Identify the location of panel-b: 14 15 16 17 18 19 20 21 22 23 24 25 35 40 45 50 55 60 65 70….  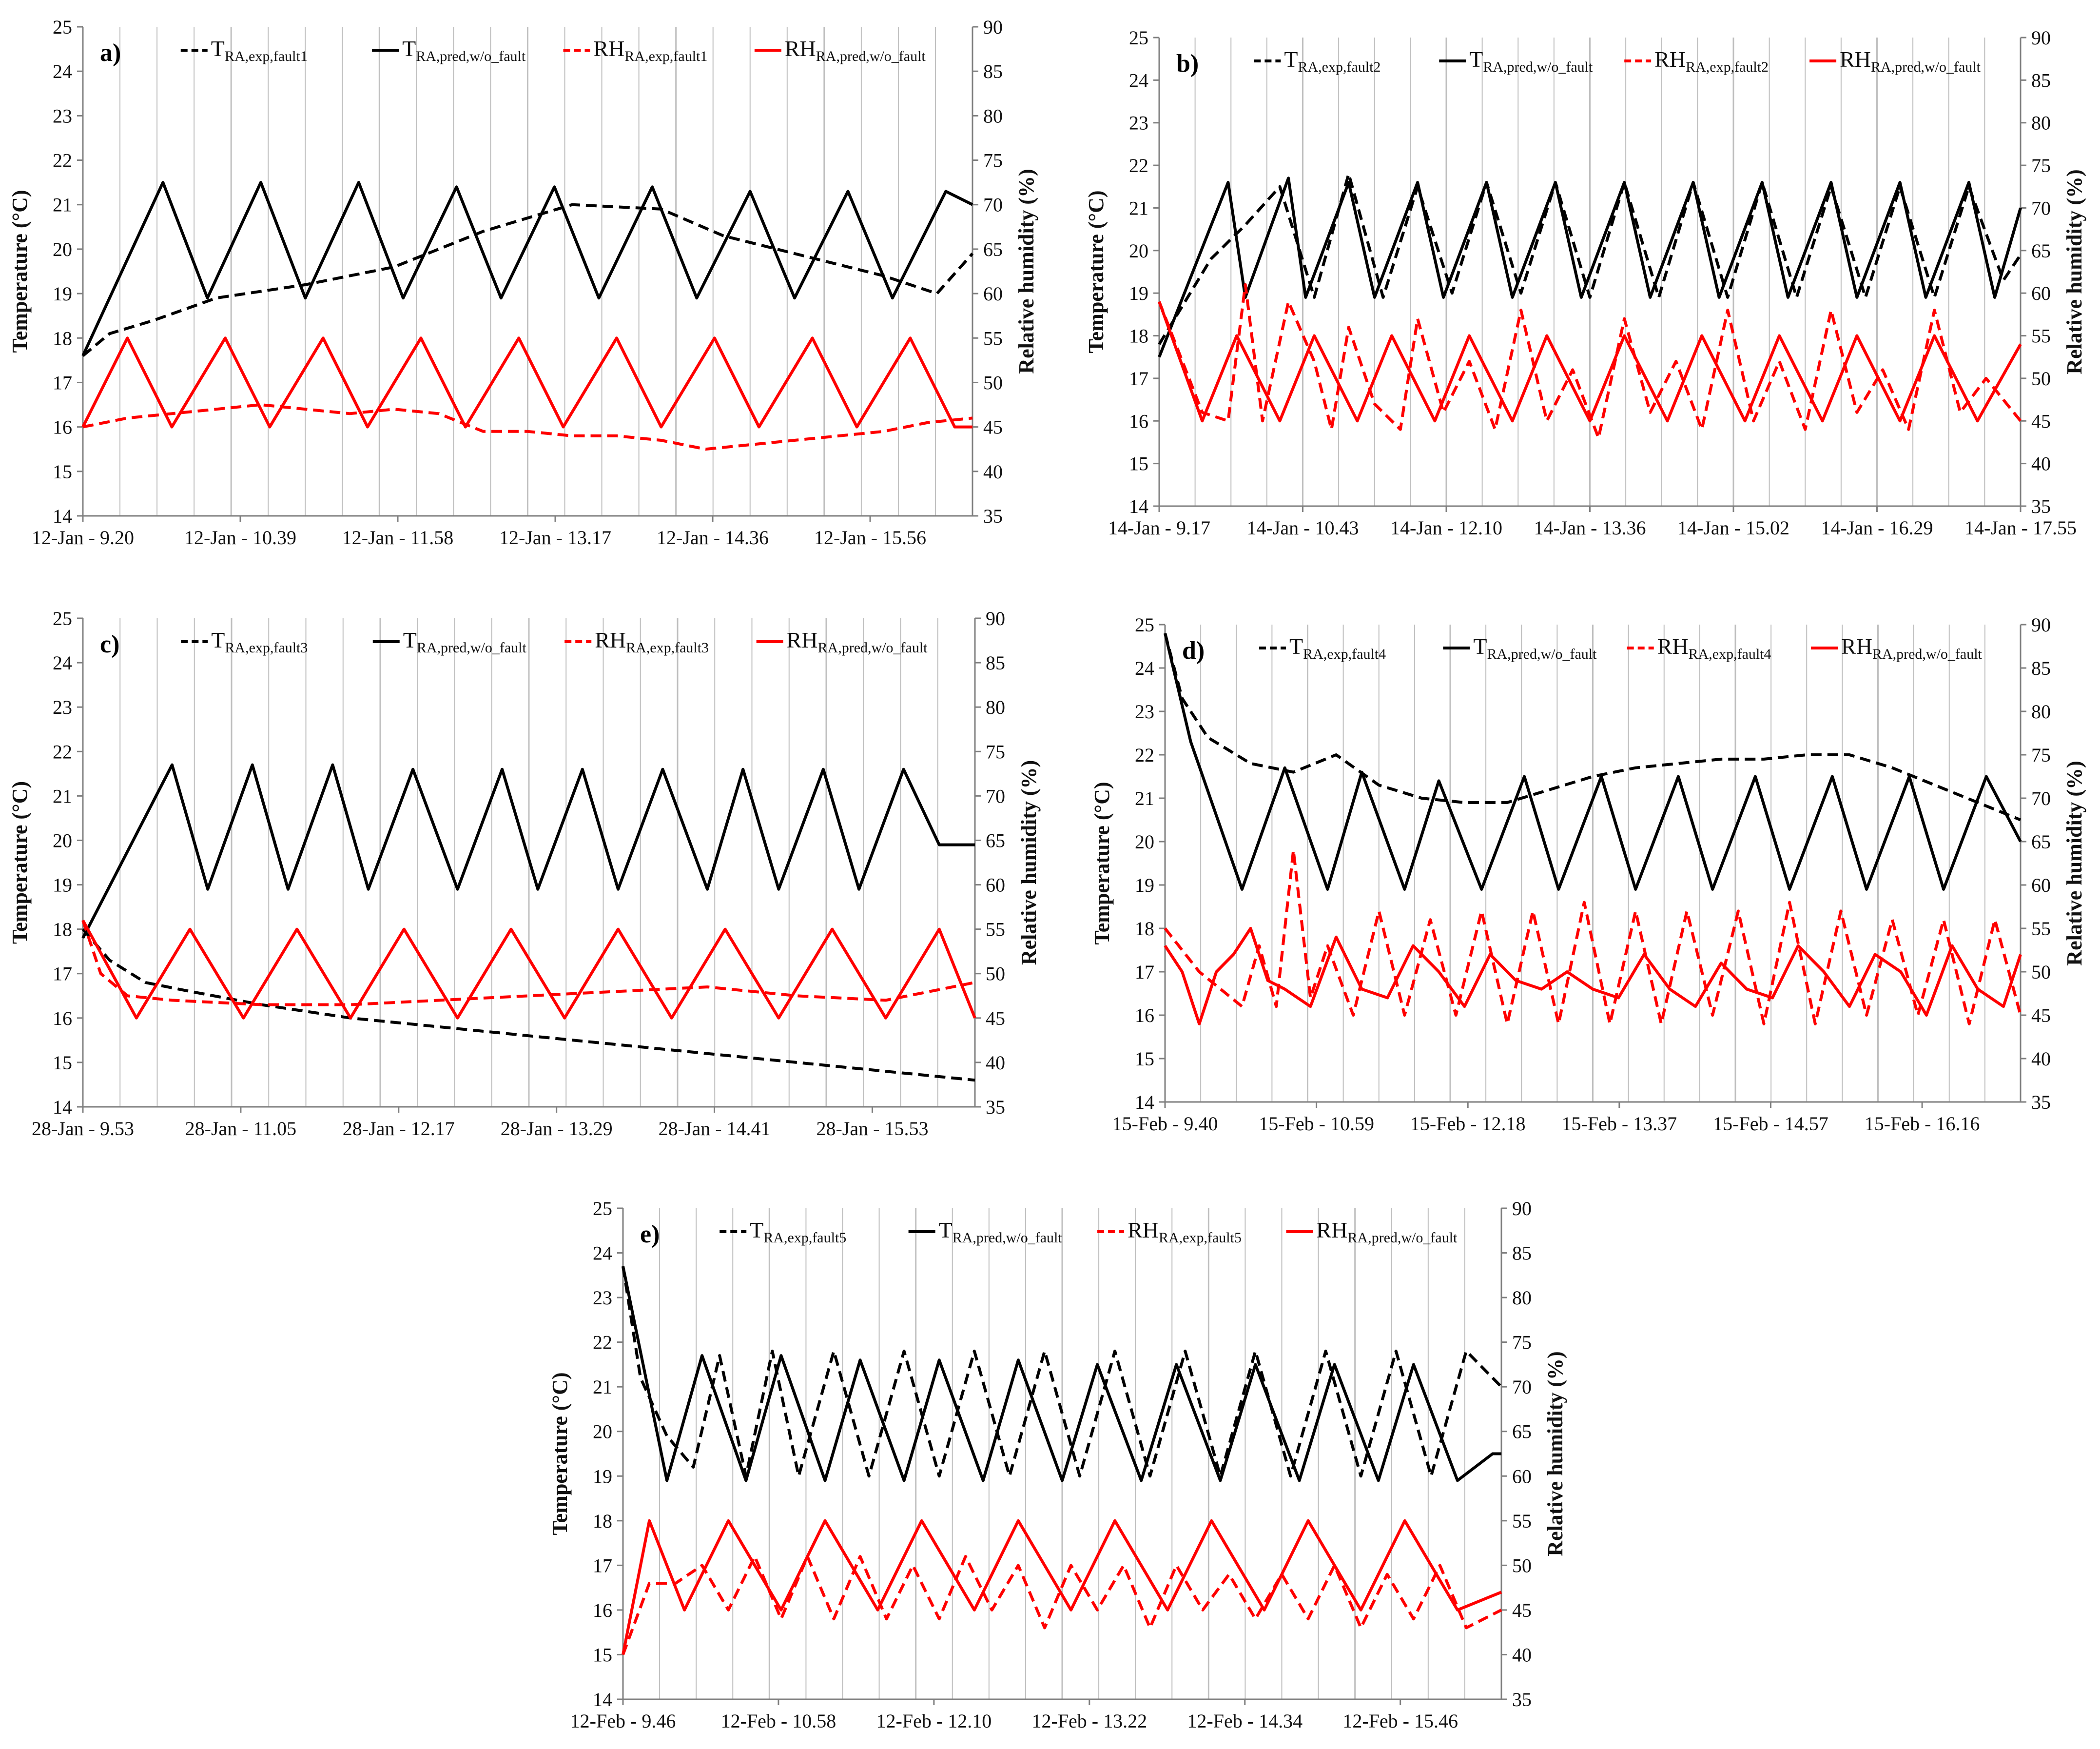
(1585, 283).